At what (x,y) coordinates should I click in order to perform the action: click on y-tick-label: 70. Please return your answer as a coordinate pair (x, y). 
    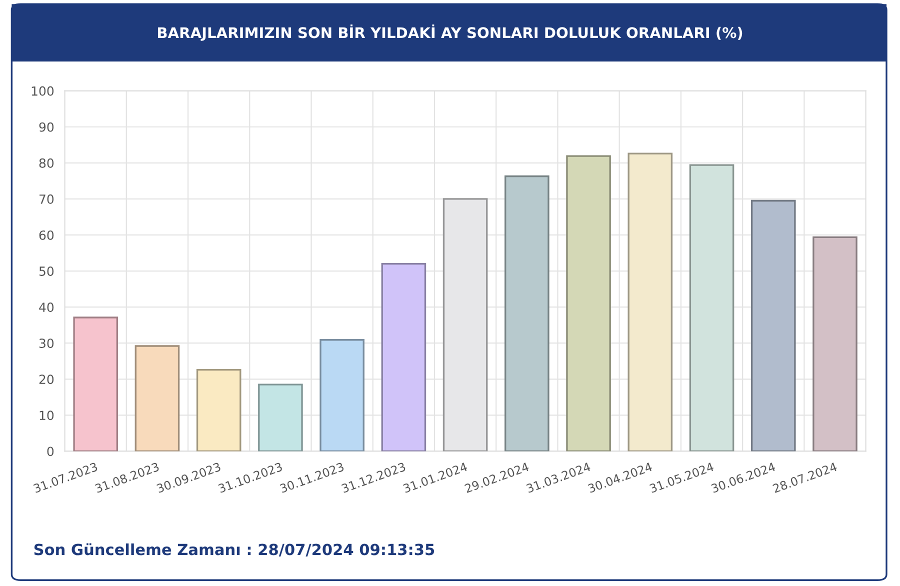
    Looking at the image, I should click on (47, 199).